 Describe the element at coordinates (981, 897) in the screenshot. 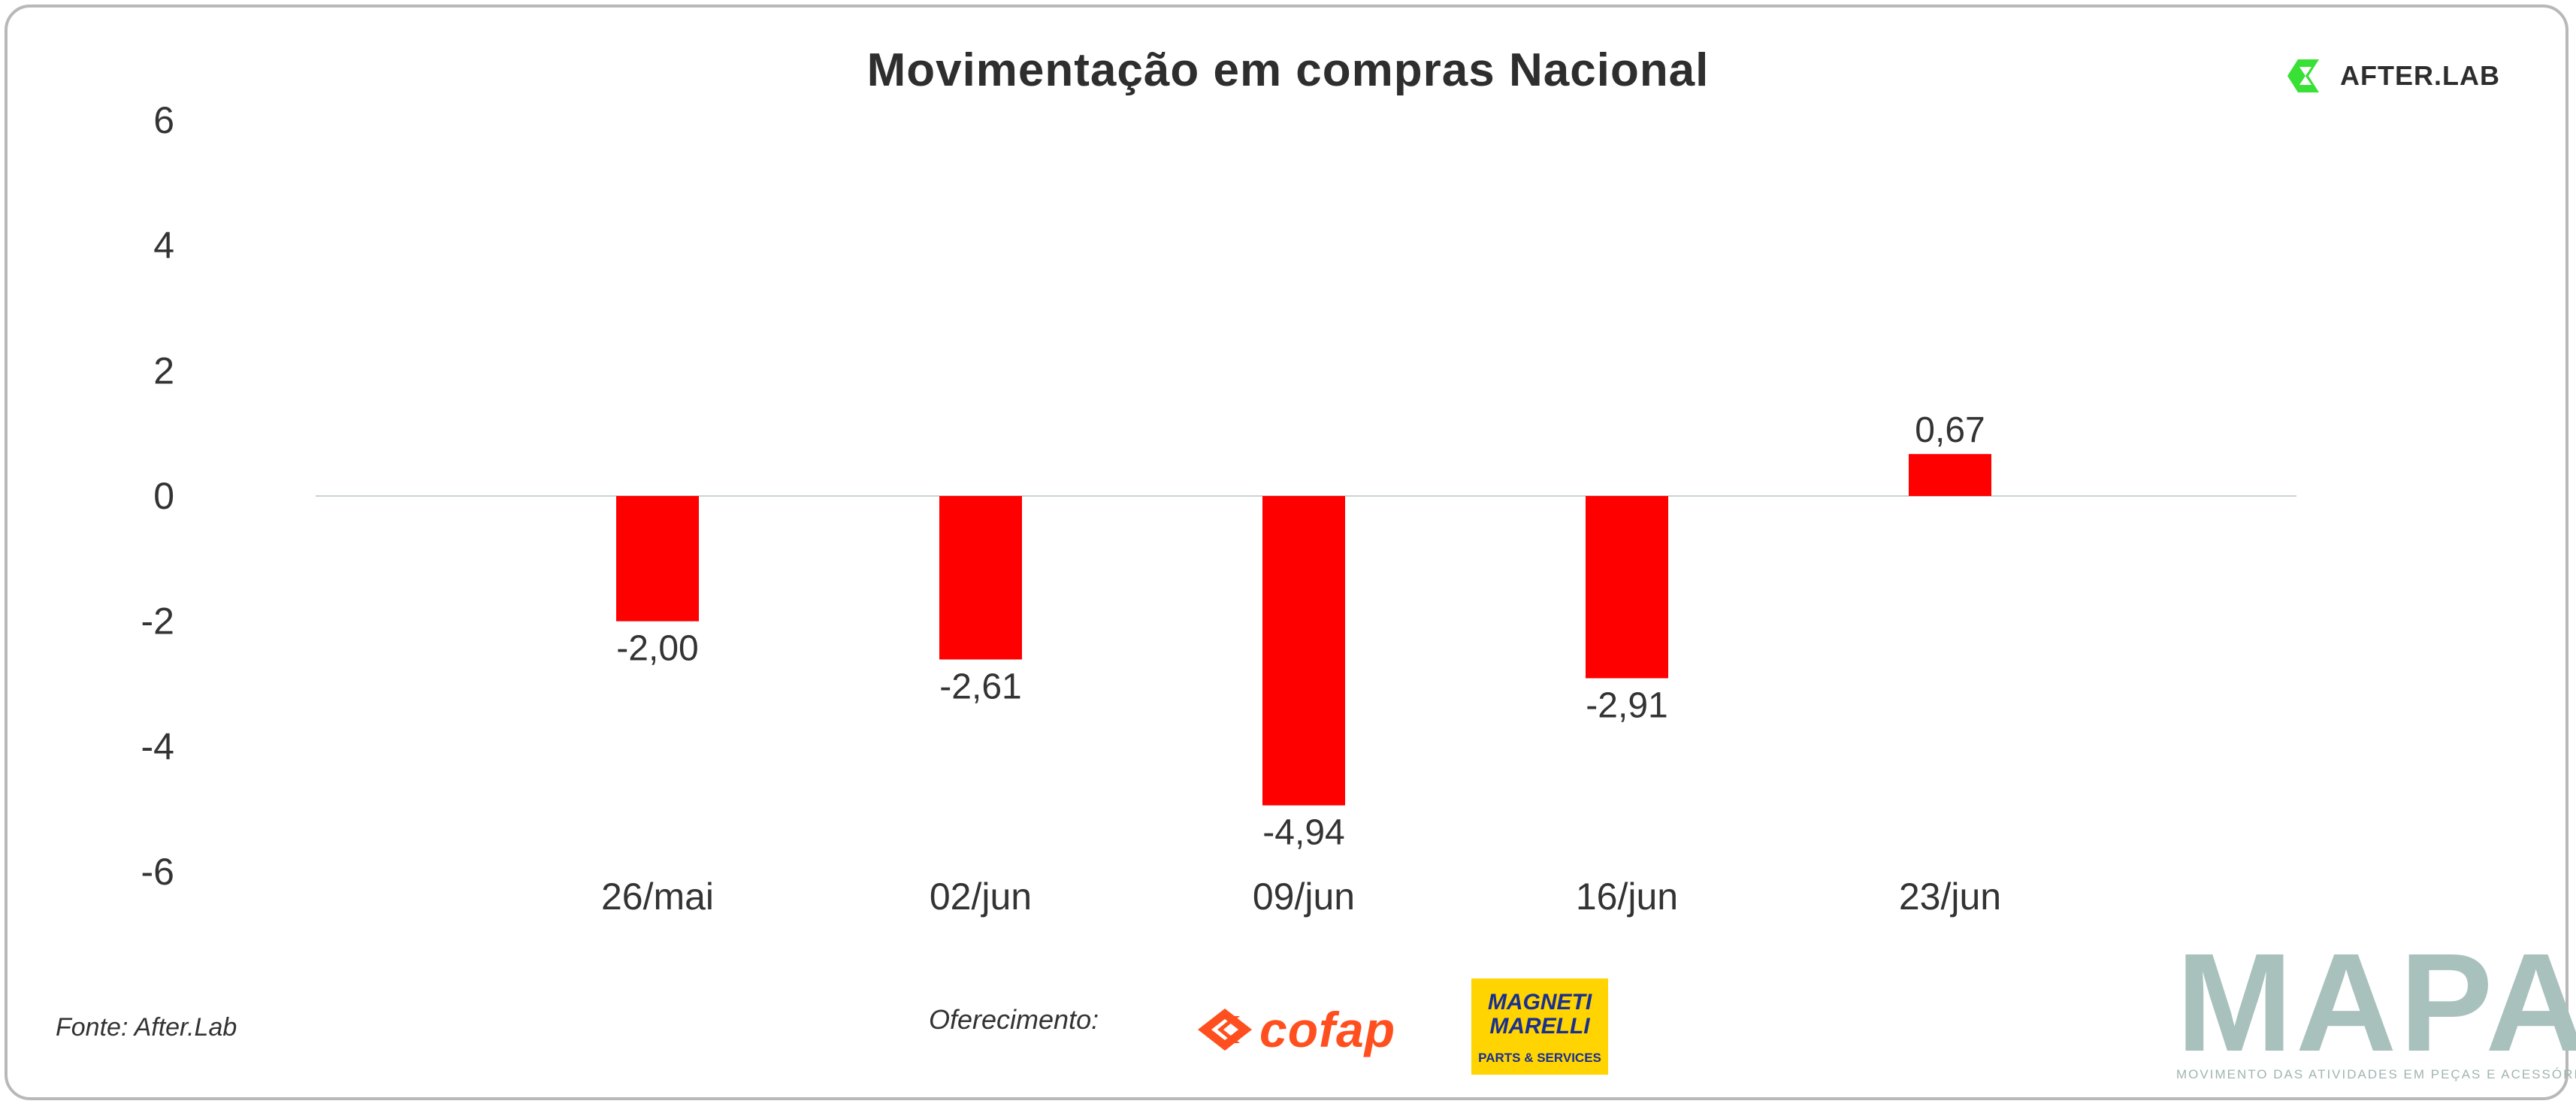

I see `x-tick-label: 02/jun` at that location.